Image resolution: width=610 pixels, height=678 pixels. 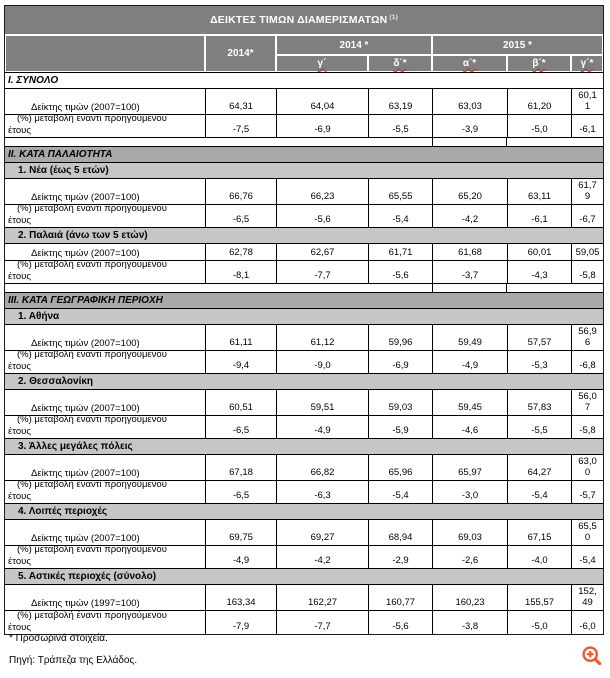 I want to click on index-row-label-text: Δείκτης τιμών (1997=100), so click(x=85, y=603).